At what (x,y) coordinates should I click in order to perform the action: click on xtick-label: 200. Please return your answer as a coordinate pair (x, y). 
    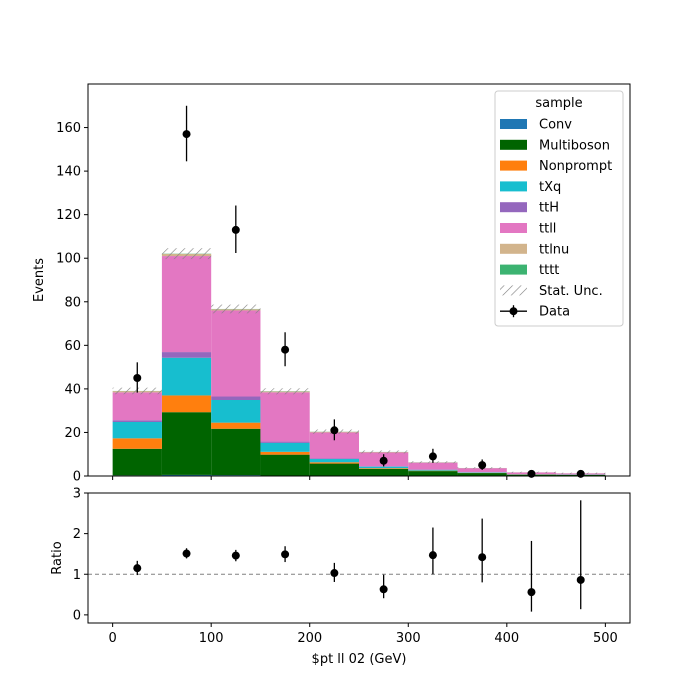
    Looking at the image, I should click on (309, 638).